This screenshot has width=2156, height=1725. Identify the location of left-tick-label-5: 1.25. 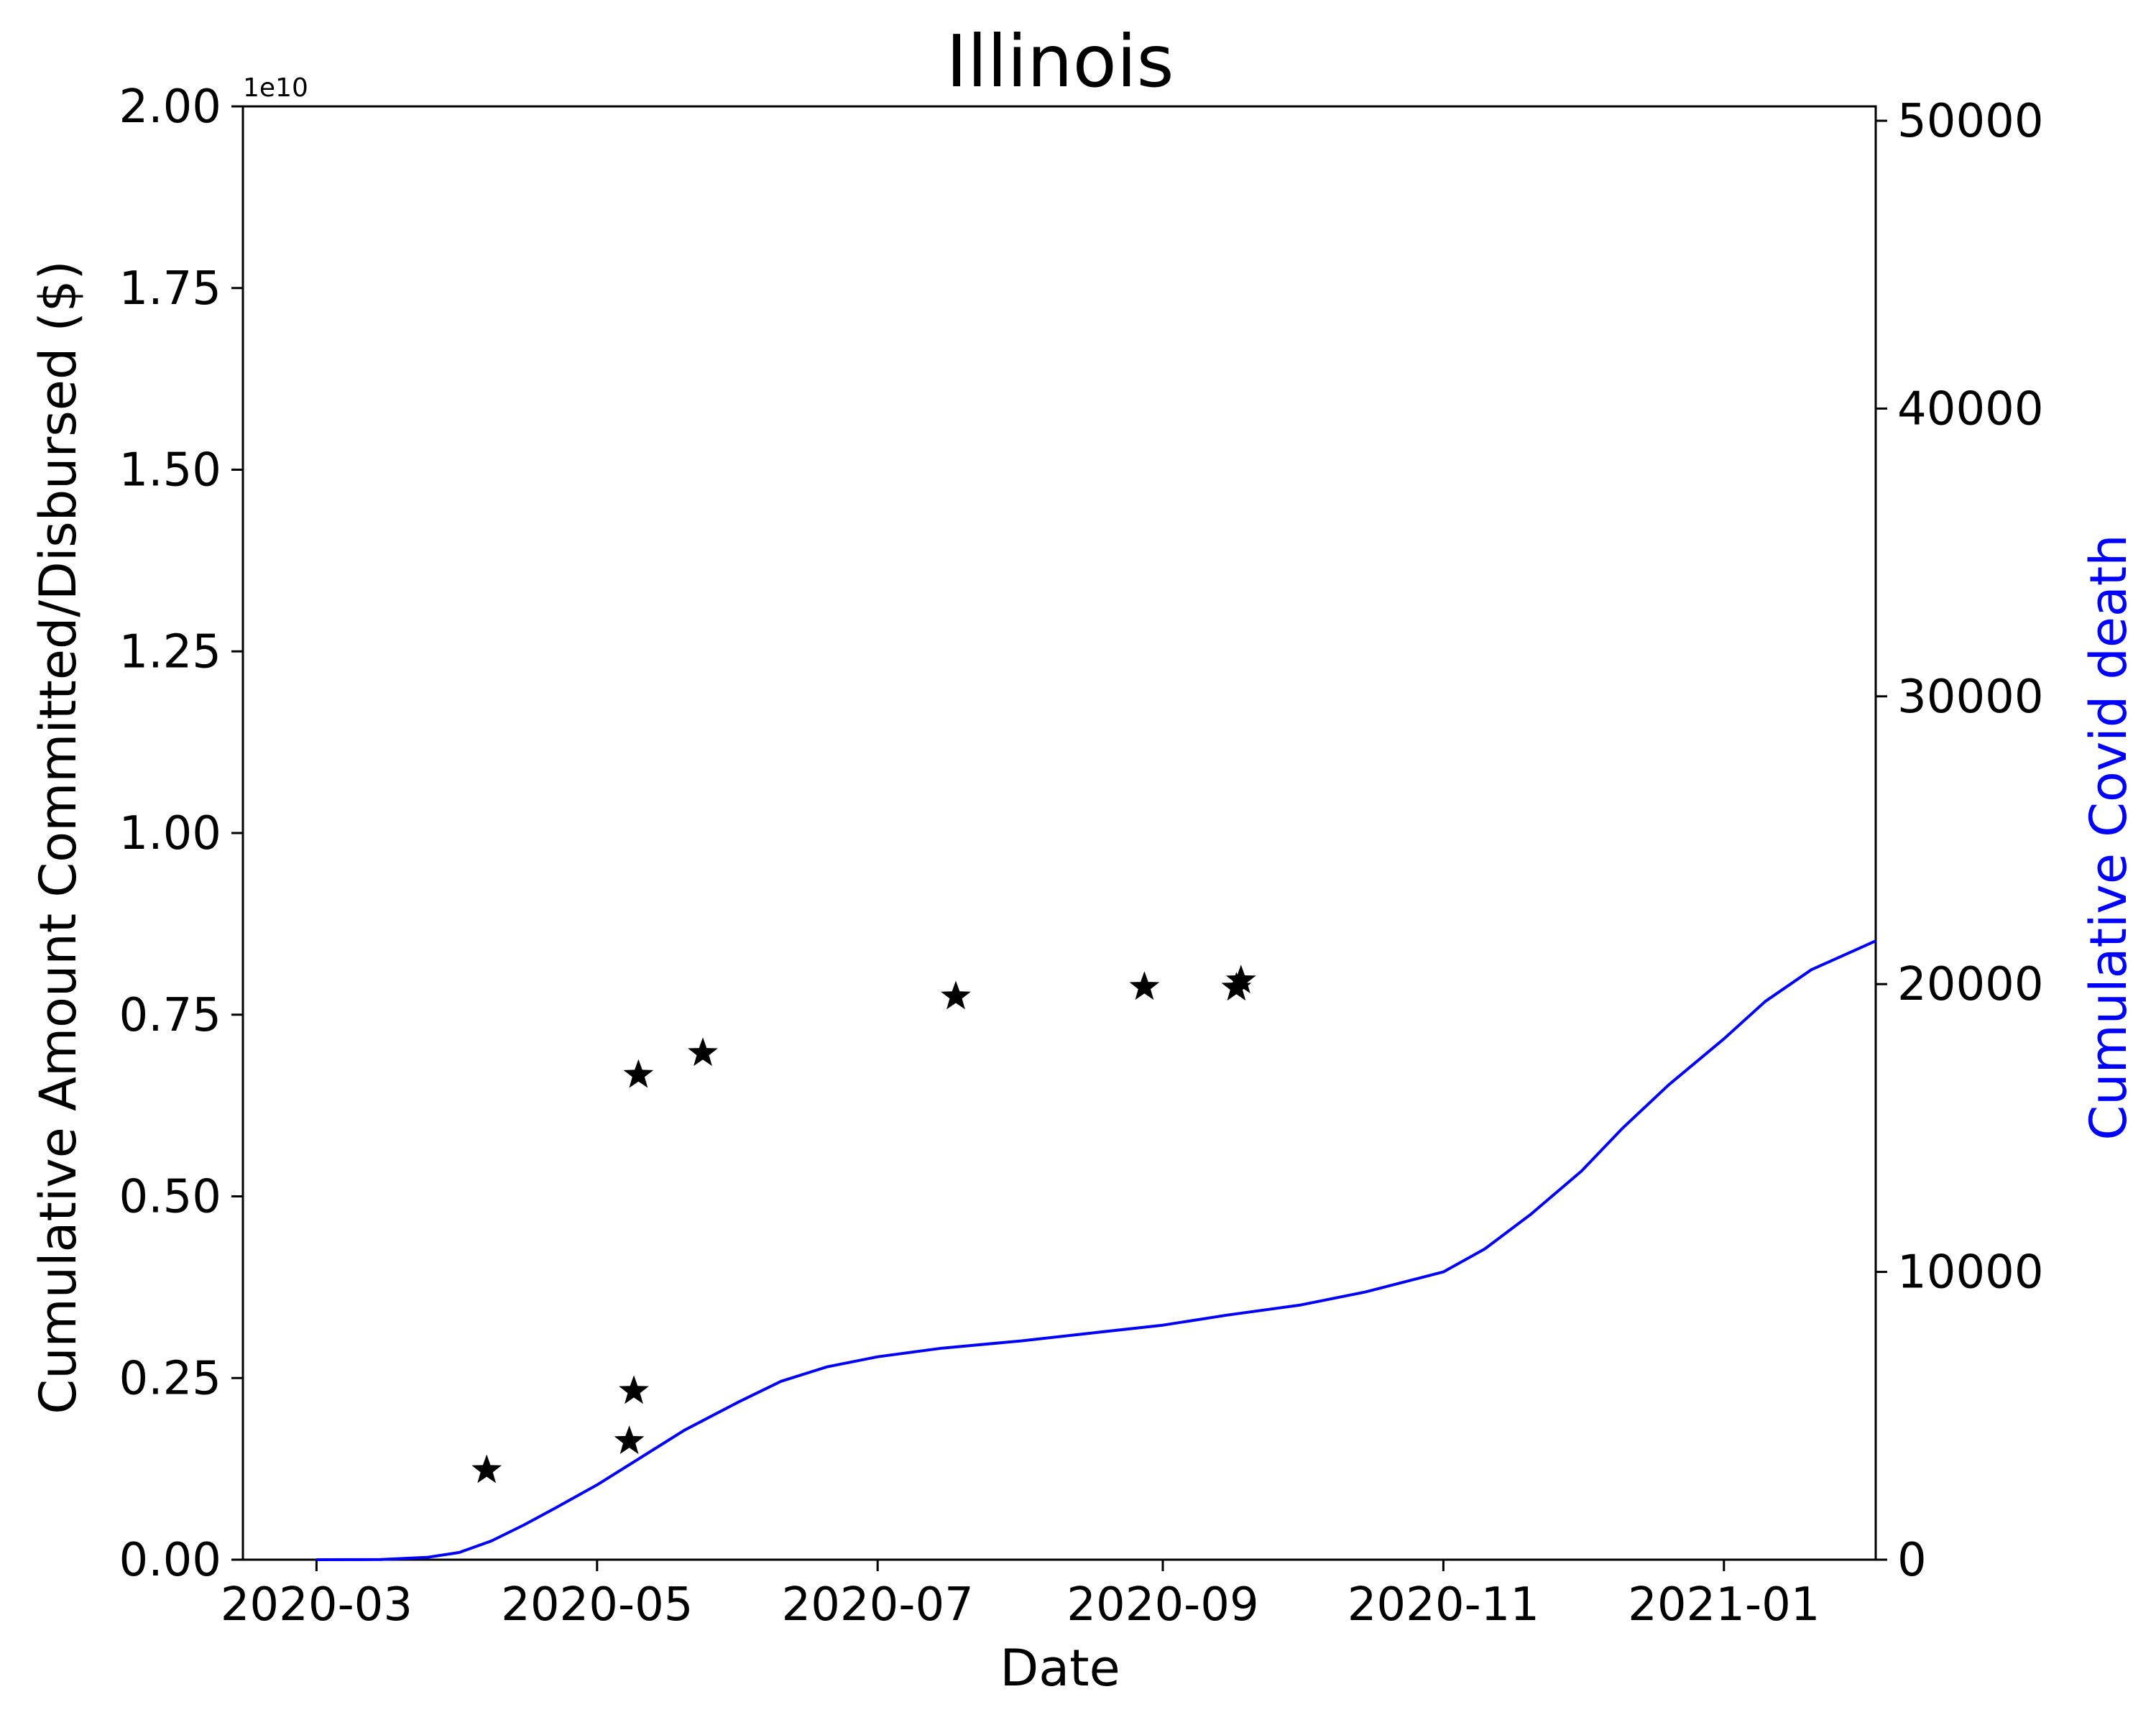
(170, 651).